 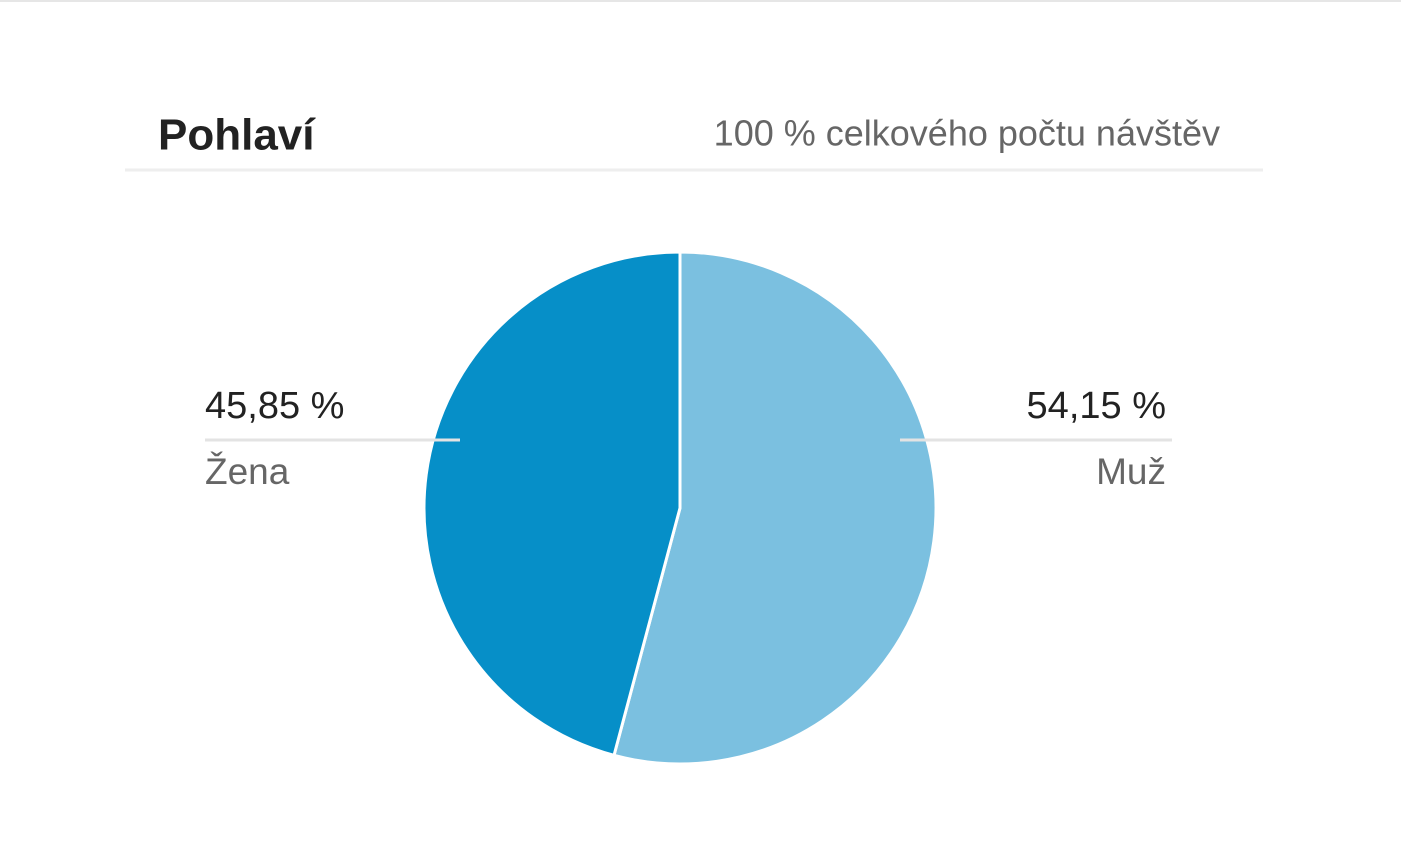 I want to click on chart-subtitle: 100 % celkového počtu návštěv, so click(x=967, y=133).